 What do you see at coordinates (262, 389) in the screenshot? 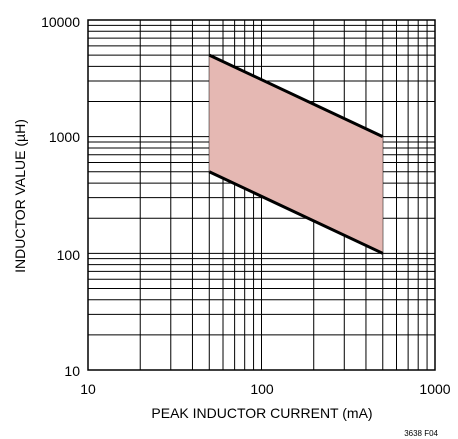
I see `x-tick-label-100: 100` at bounding box center [262, 389].